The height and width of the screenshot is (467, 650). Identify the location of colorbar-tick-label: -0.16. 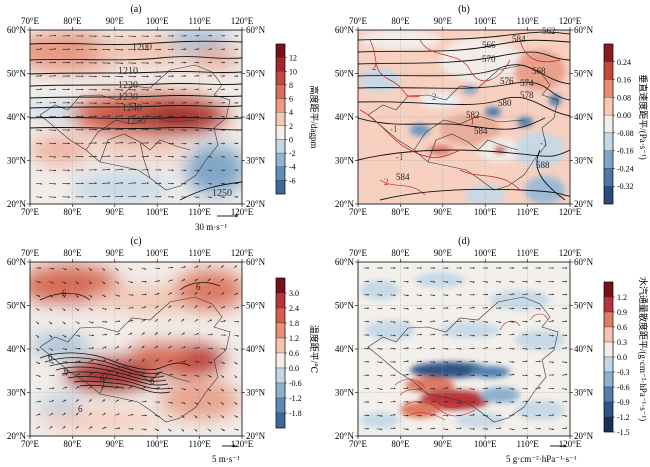
(625, 151).